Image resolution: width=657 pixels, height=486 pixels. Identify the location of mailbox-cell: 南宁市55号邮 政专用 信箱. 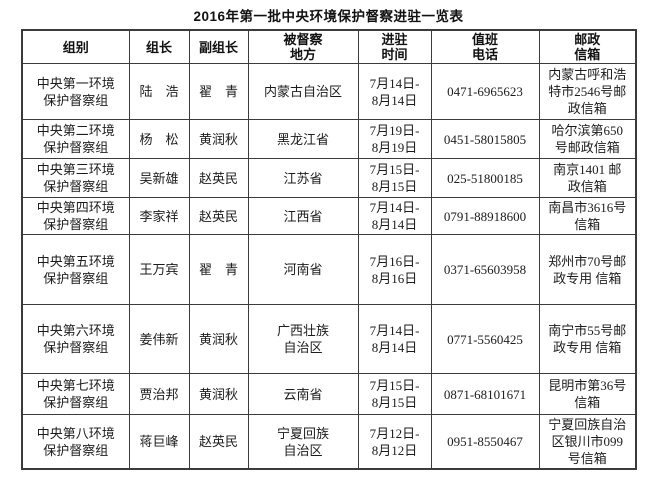
(587, 339).